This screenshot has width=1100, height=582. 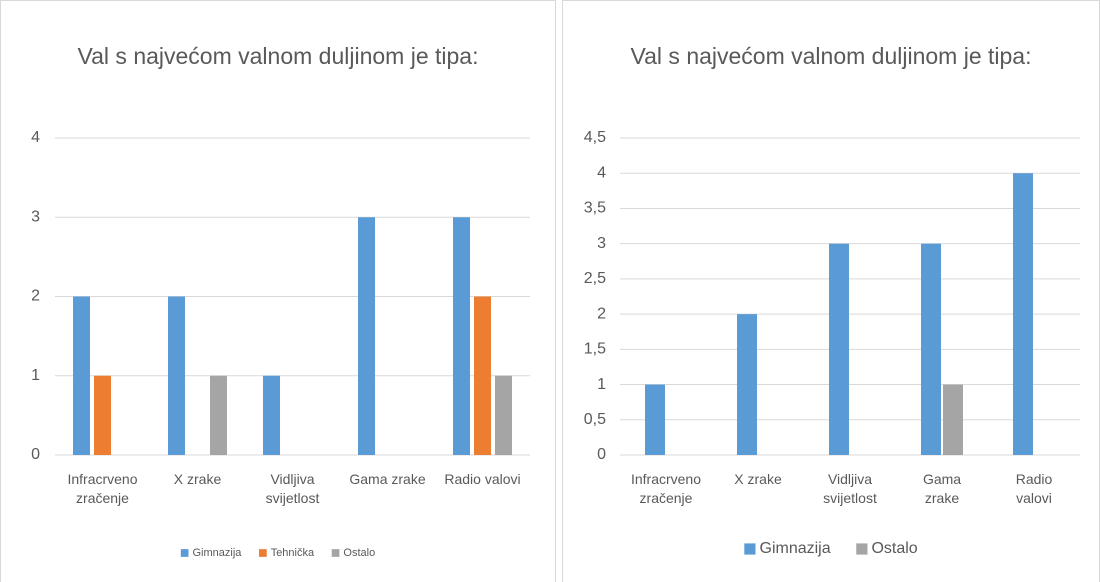 I want to click on y-tick-label: 4,5, so click(x=595, y=137).